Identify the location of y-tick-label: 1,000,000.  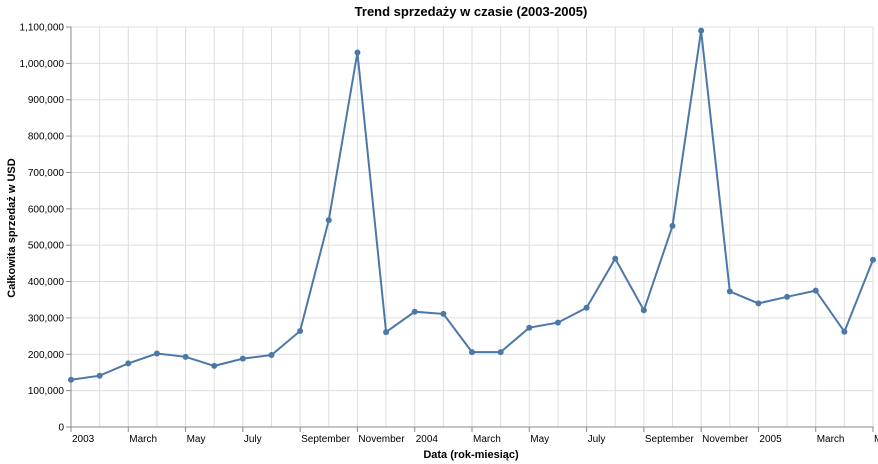
(42, 64).